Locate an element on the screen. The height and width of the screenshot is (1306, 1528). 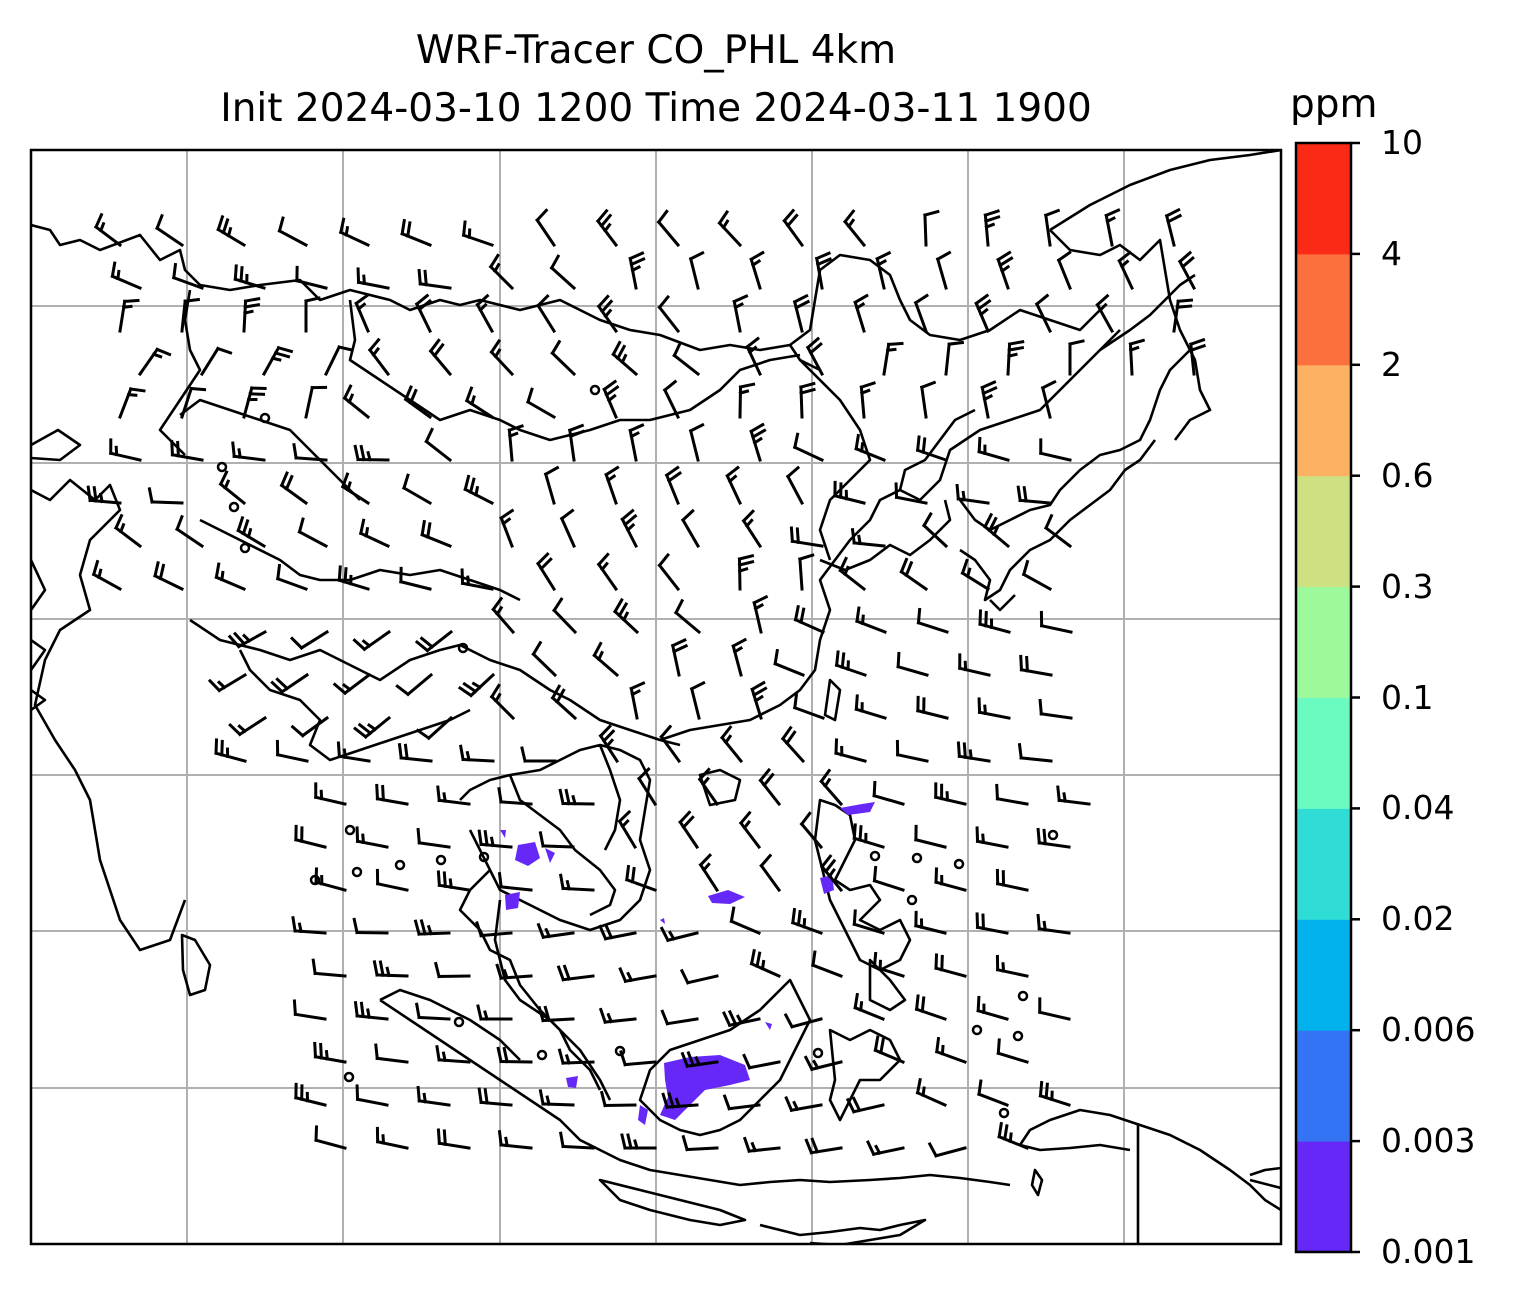
coast-extra is located at coordinates (1047, 382).